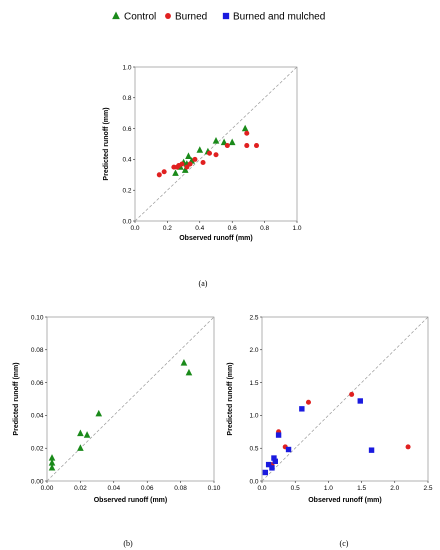  What do you see at coordinates (168, 16) in the screenshot?
I see `legend-marker-circle` at bounding box center [168, 16].